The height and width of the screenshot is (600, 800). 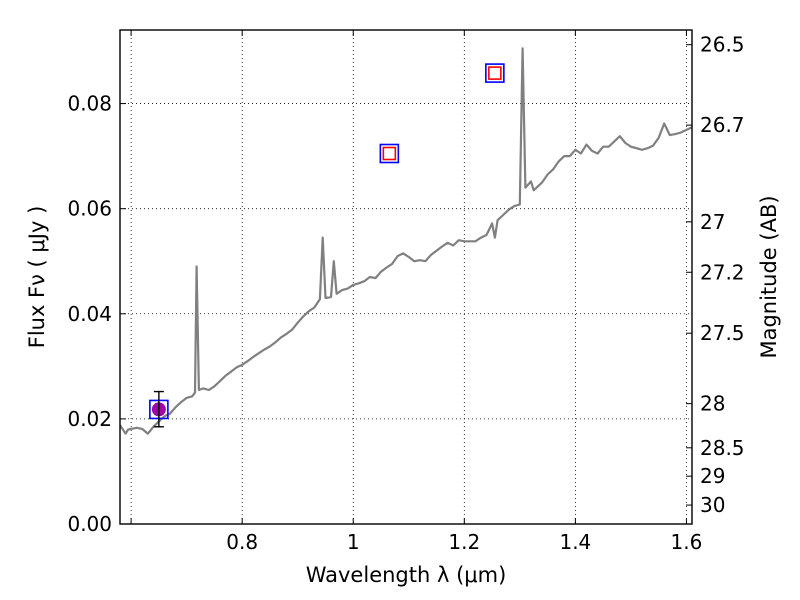 What do you see at coordinates (353, 542) in the screenshot?
I see `x-tick-label: 1` at bounding box center [353, 542].